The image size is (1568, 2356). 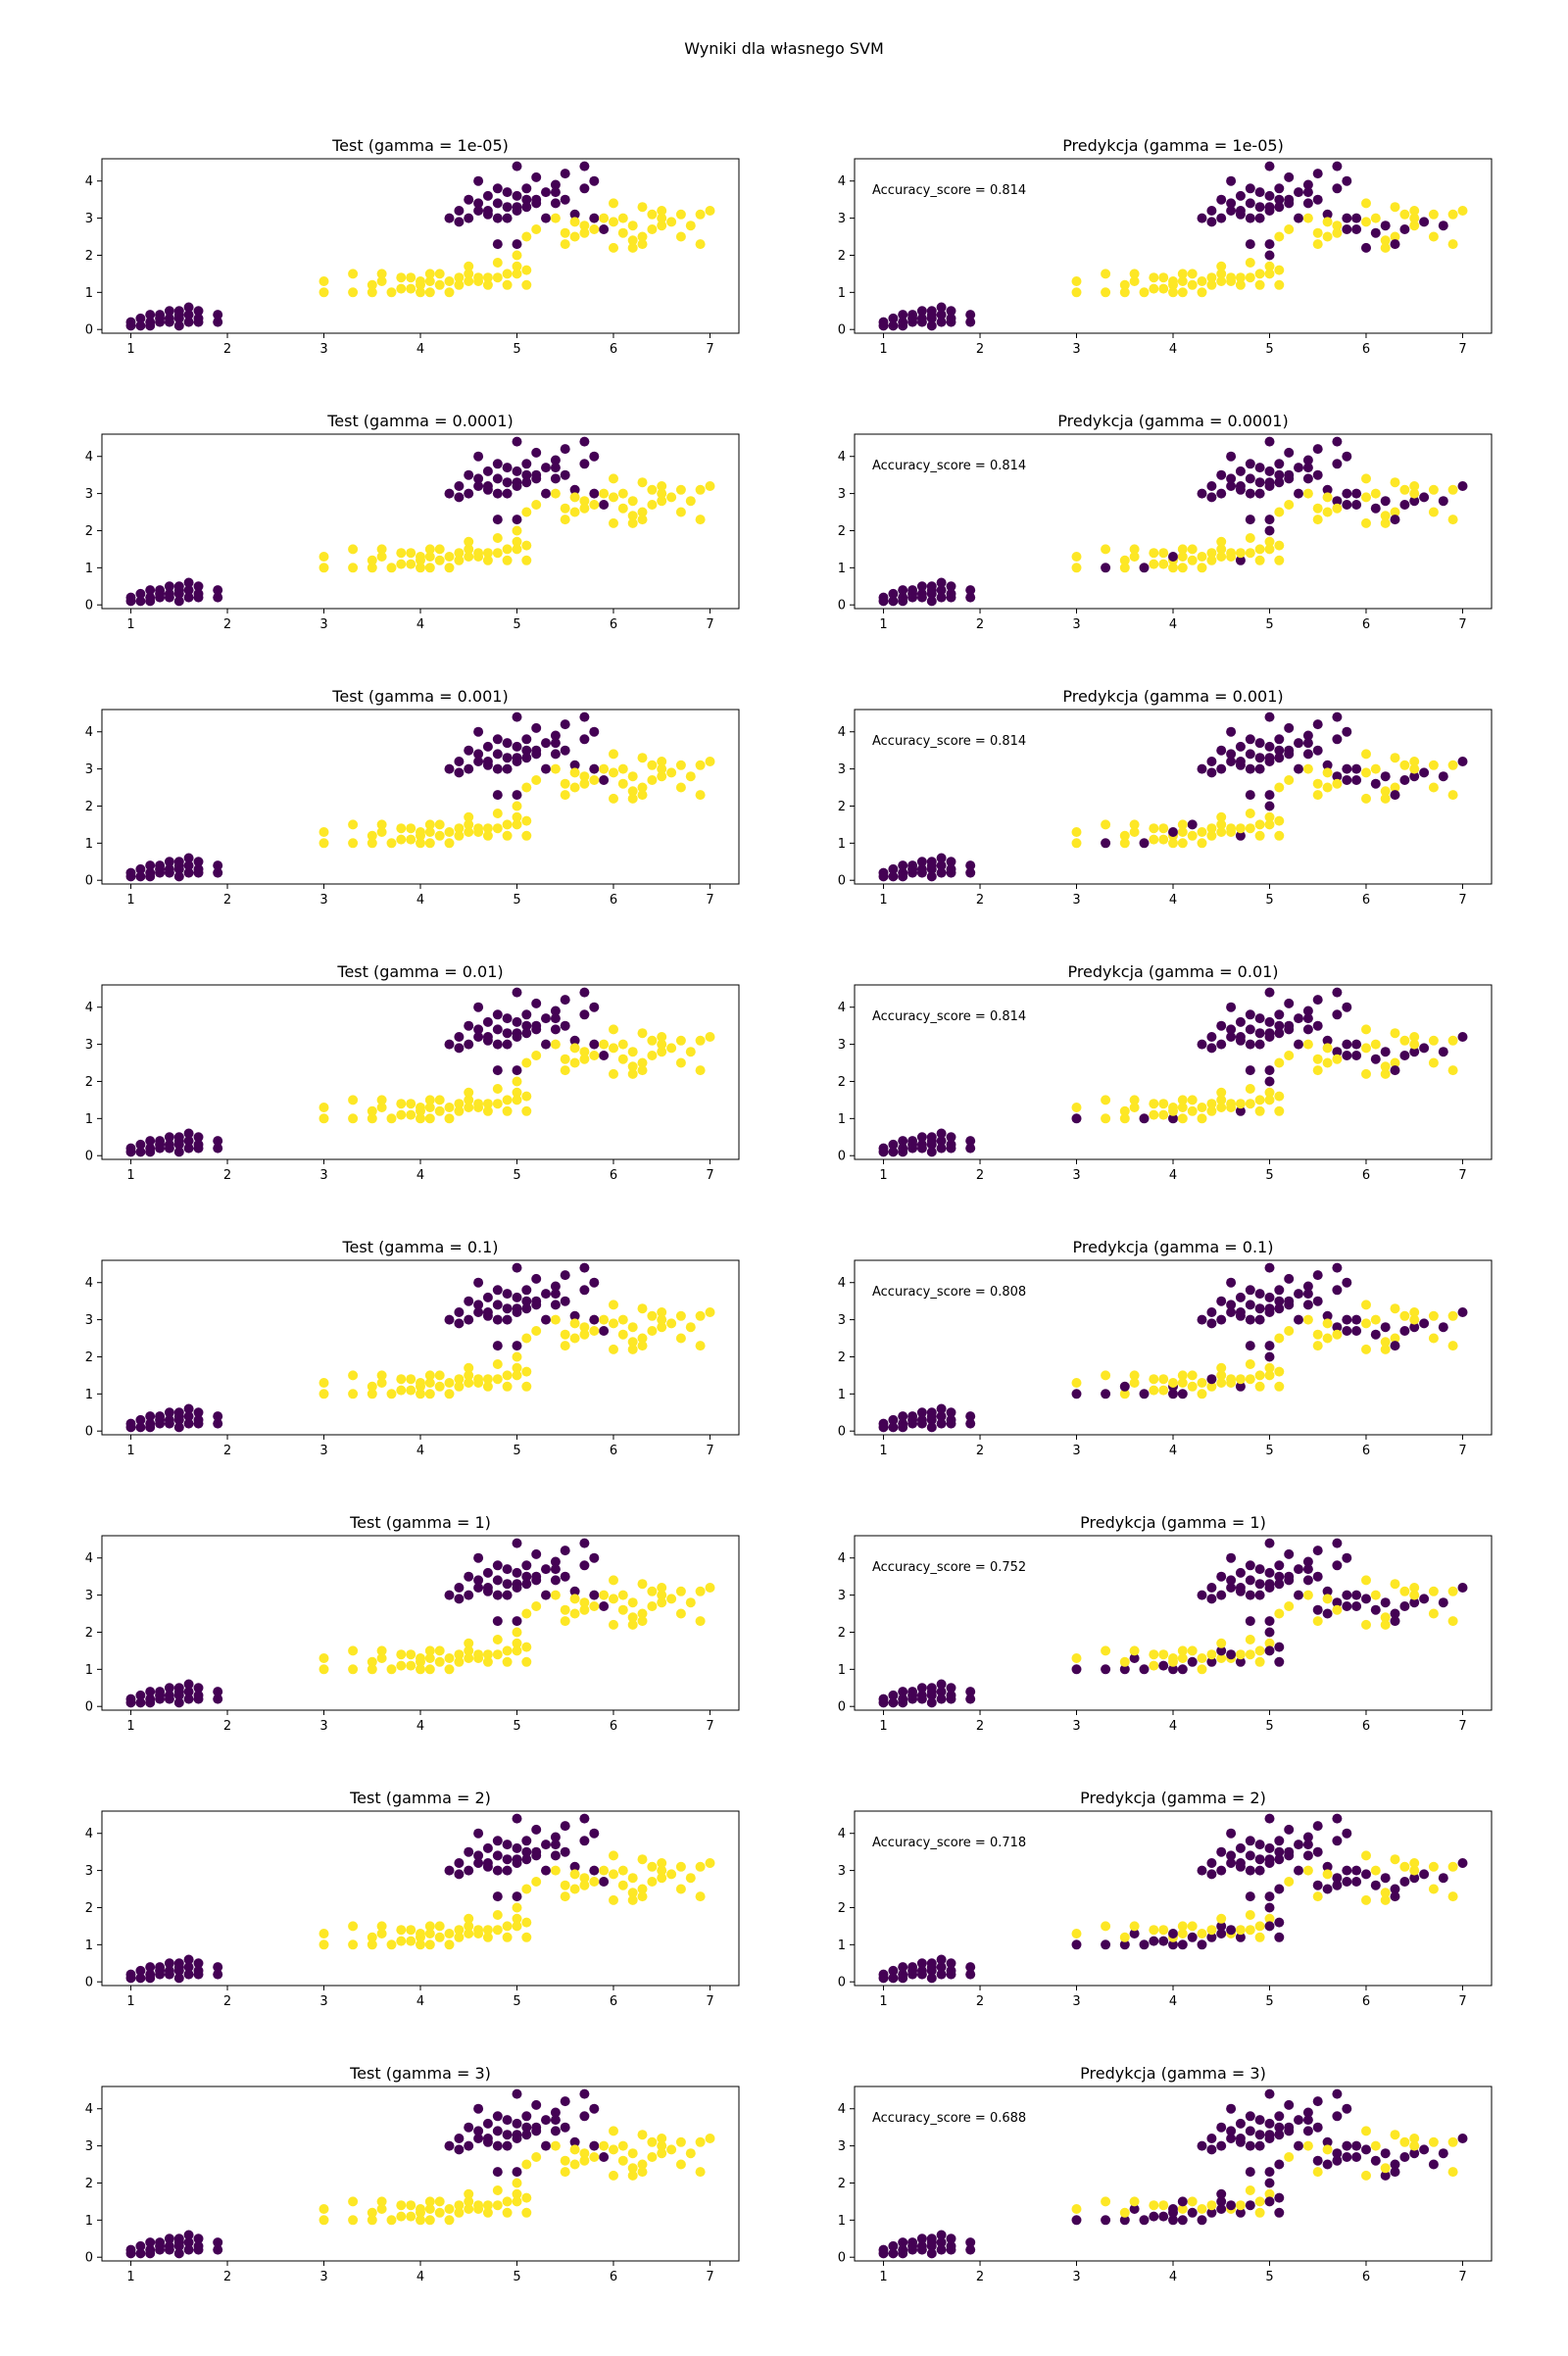 What do you see at coordinates (516, 624) in the screenshot?
I see `x-tick-label: 5` at bounding box center [516, 624].